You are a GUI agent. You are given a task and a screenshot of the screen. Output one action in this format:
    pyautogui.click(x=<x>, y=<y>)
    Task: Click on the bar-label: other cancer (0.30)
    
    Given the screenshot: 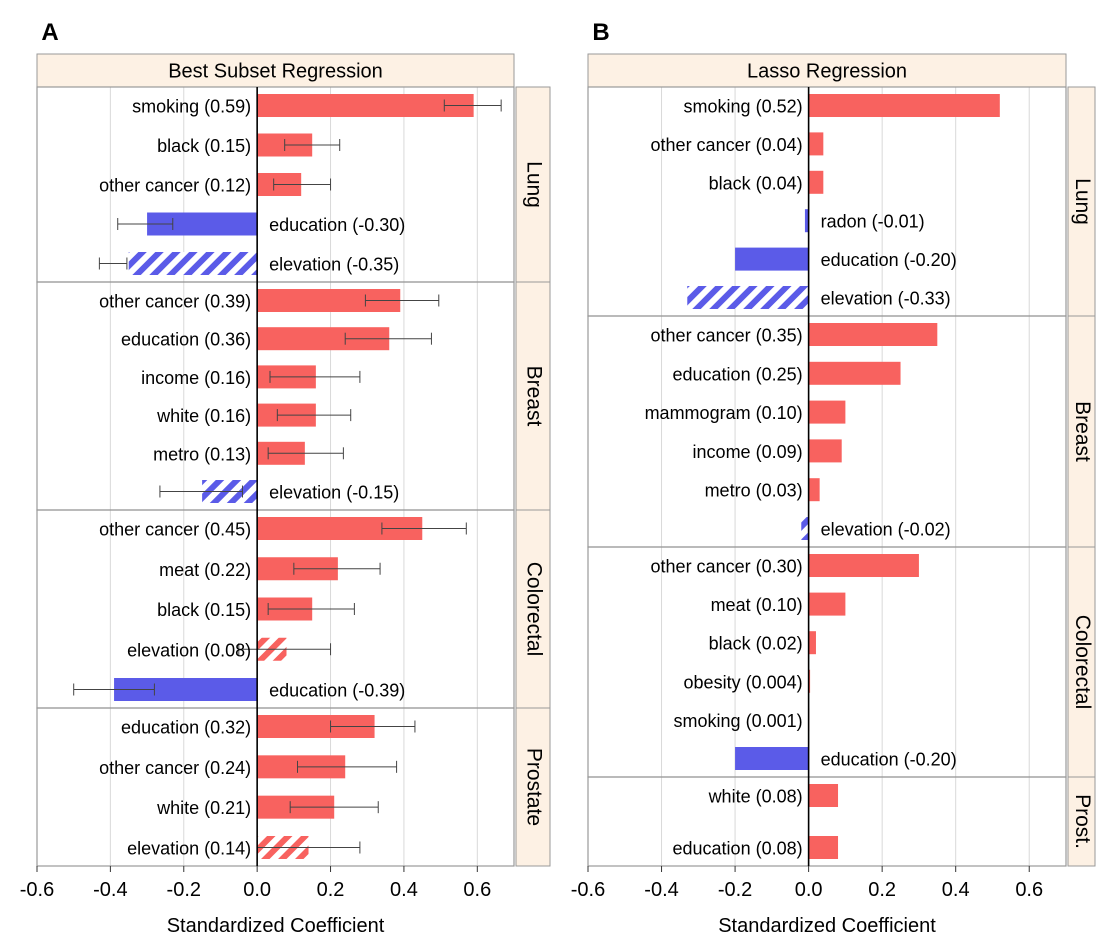 What is the action you would take?
    pyautogui.click(x=727, y=567)
    